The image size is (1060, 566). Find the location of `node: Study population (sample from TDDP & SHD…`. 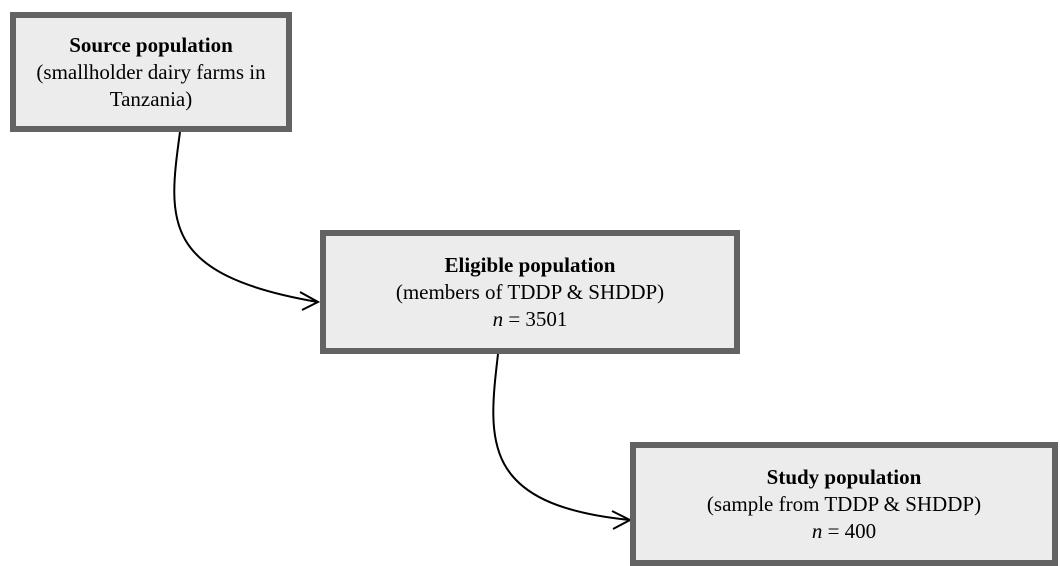

node: Study population (sample from TDDP & SHD… is located at coordinates (844, 504).